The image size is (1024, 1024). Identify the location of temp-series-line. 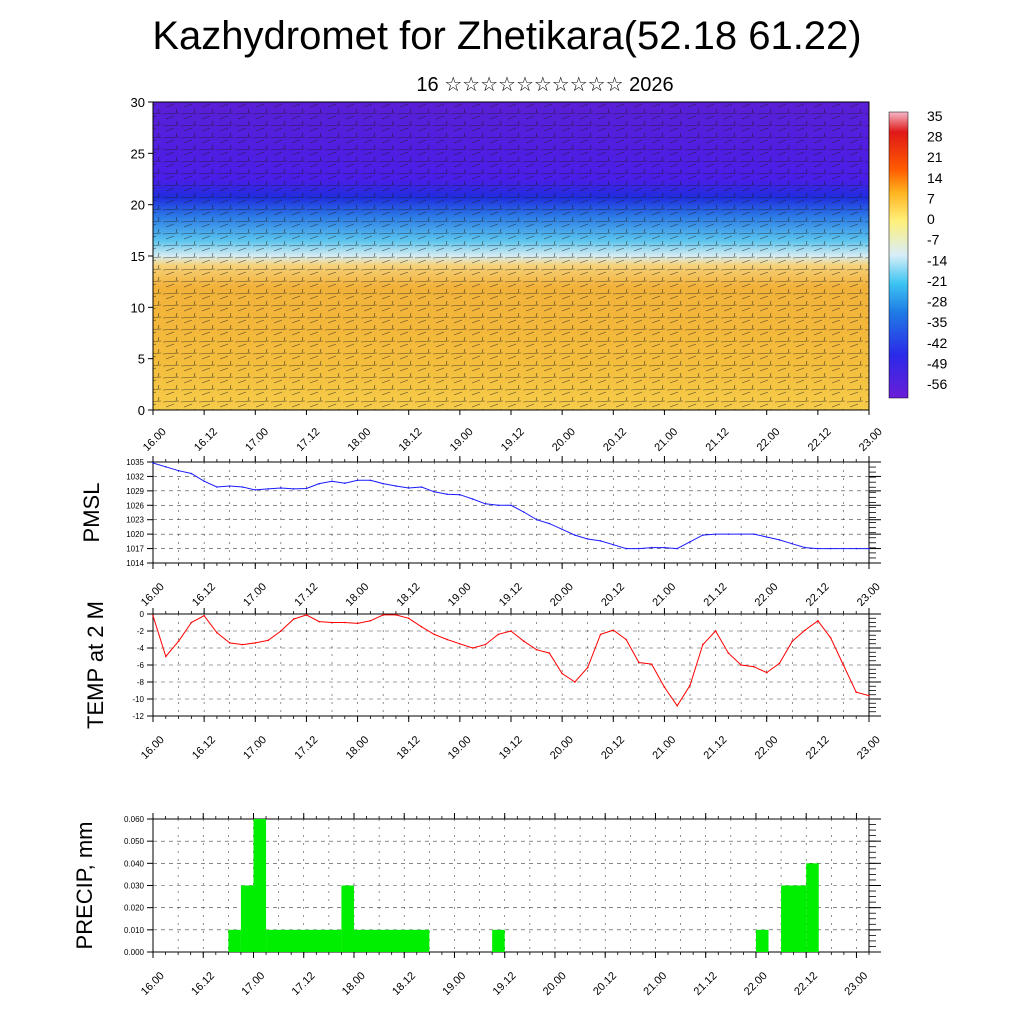
(511, 660).